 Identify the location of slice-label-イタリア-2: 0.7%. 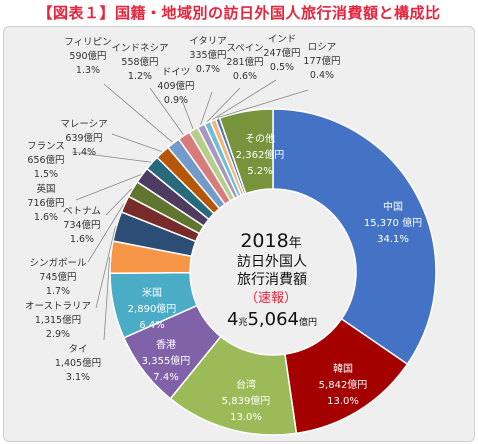
(208, 69).